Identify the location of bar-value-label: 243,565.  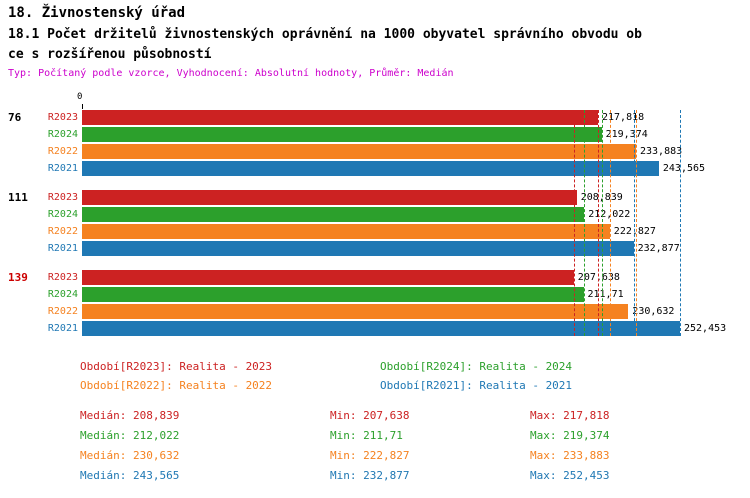
(684, 168).